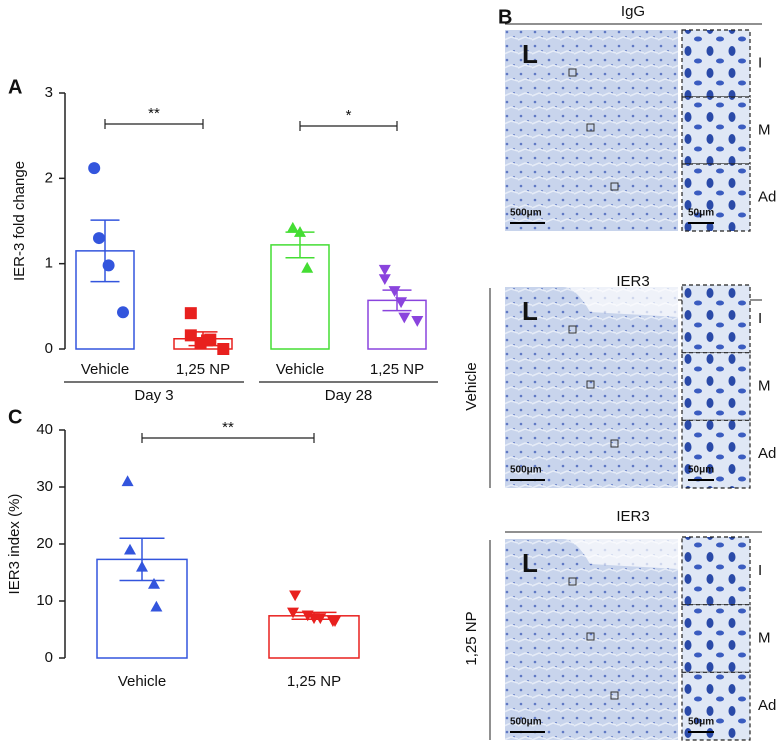 The image size is (778, 746). Describe the element at coordinates (49, 92) in the screenshot. I see `y-tick-label: 3` at that location.